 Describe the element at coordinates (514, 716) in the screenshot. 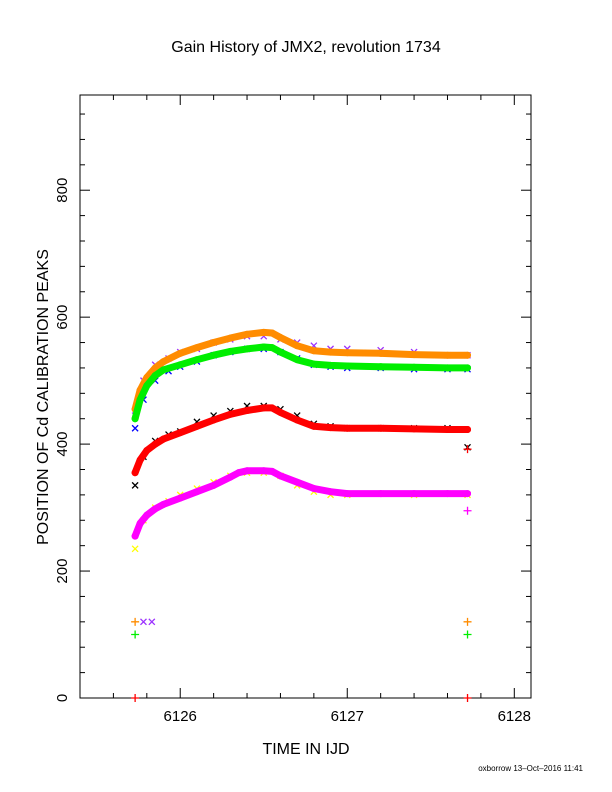

I see `x-tick-label: 6128` at that location.